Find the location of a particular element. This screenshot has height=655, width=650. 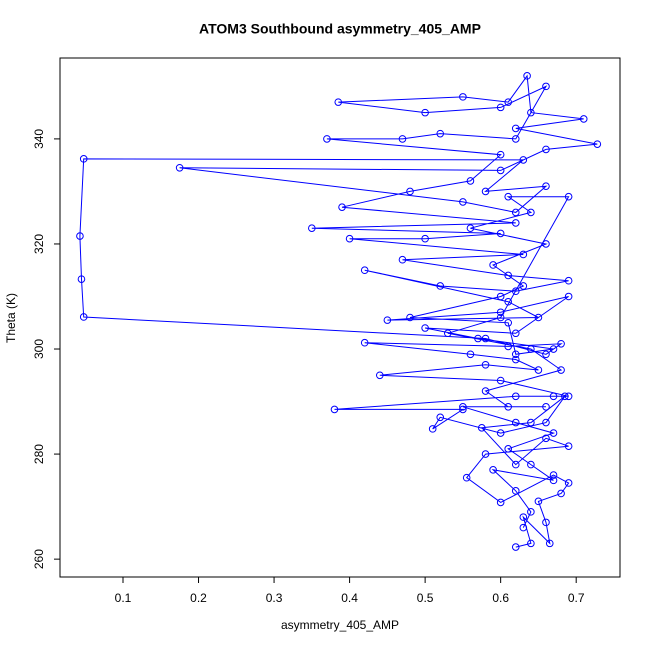

x-tick-label: 0.7 is located at coordinates (576, 598).